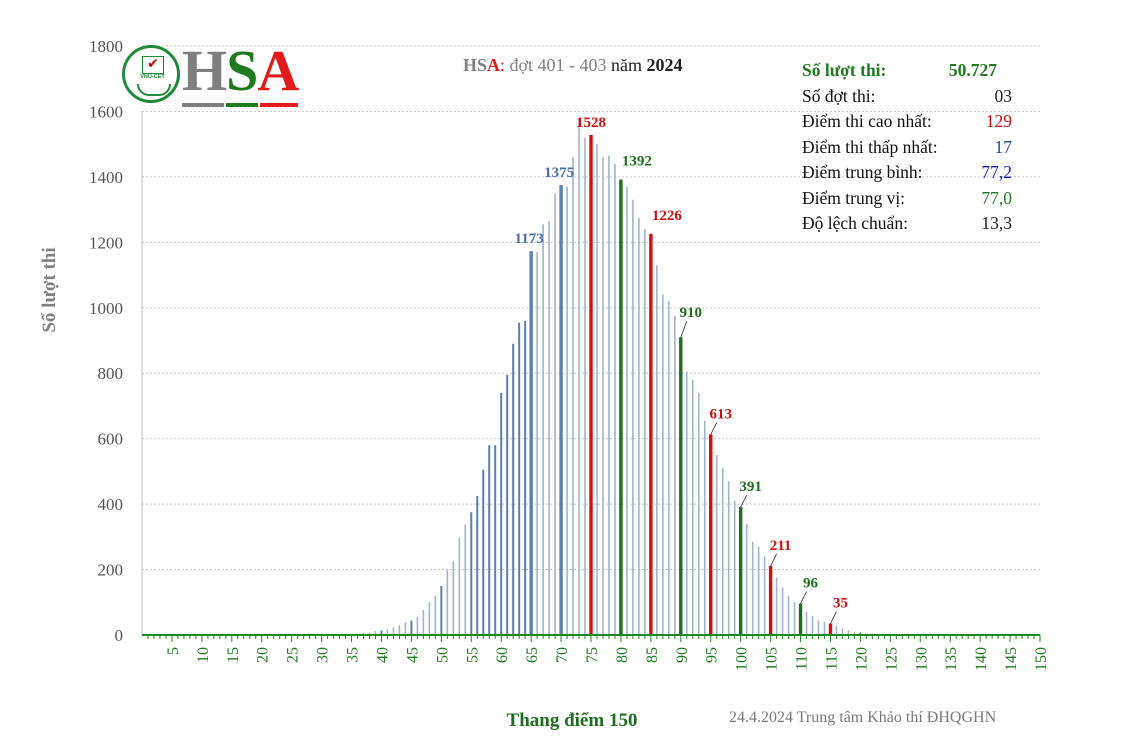 The image size is (1145, 743). Describe the element at coordinates (854, 197) in the screenshot. I see `stat-label: Điểm trung vị:` at that location.